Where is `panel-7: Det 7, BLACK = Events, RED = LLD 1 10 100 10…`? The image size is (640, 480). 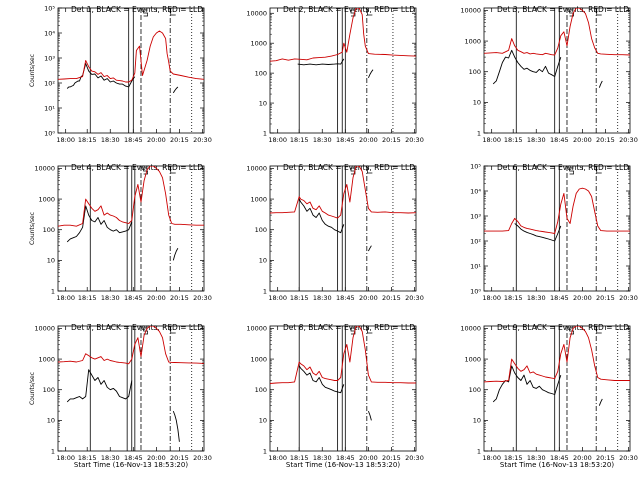
panel-7: Det 7, BLACK = Events, RED = LLD 1 10 100 10… is located at coordinates (120, 396).